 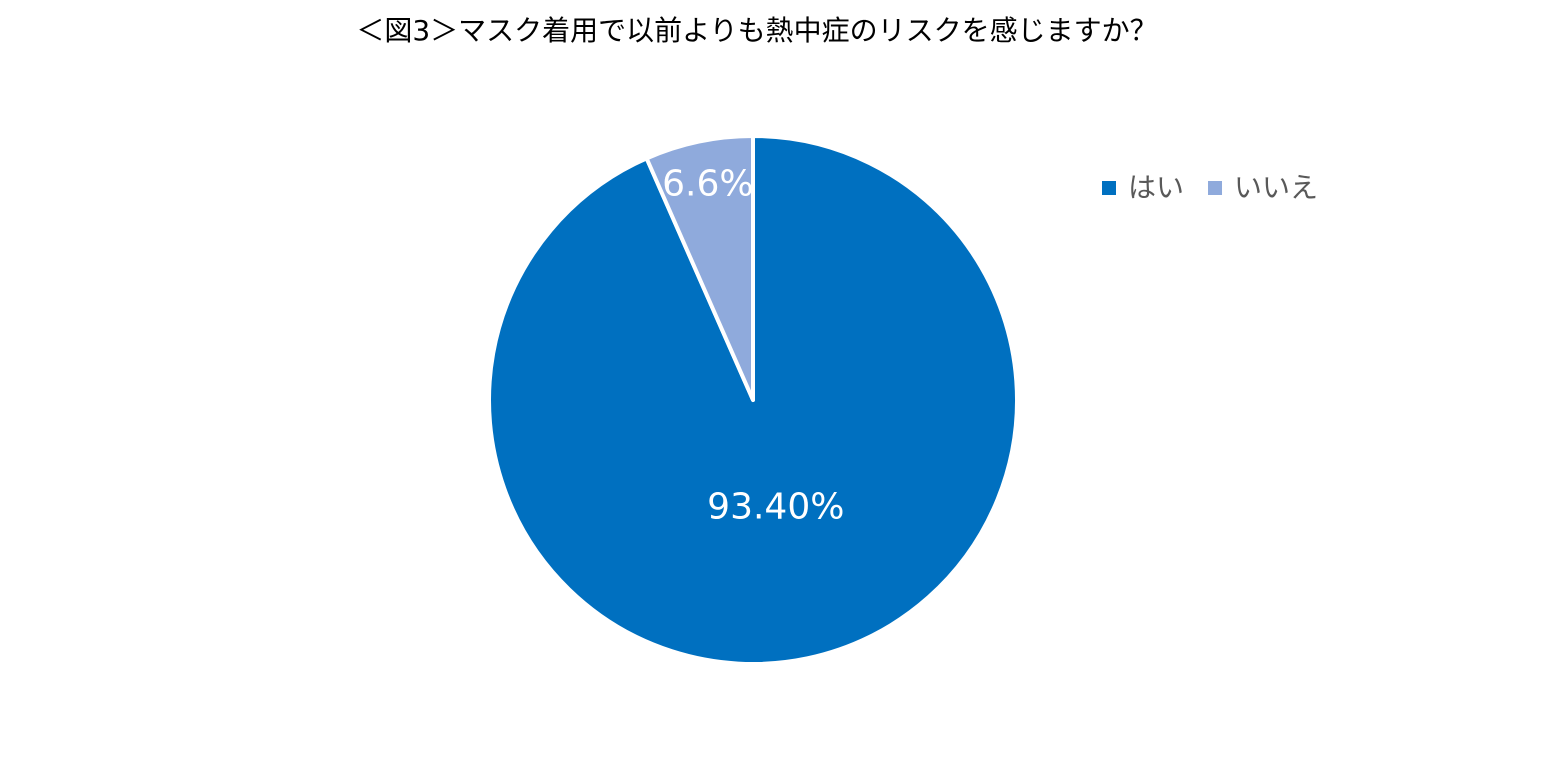 What do you see at coordinates (775, 507) in the screenshot?
I see `data-label: 93.40%` at bounding box center [775, 507].